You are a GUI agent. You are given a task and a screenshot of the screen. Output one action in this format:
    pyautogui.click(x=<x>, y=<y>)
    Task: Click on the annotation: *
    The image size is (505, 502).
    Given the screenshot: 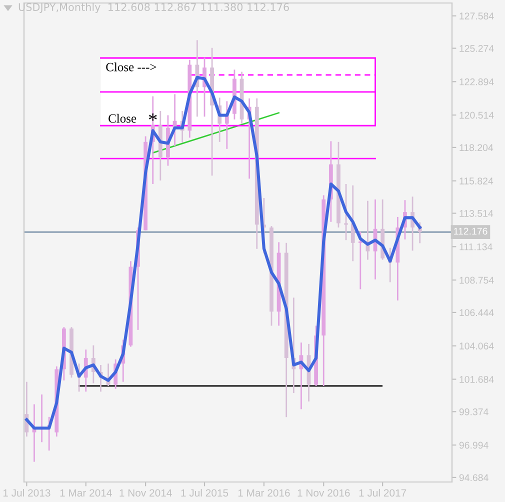 What is the action you would take?
    pyautogui.click(x=152, y=117)
    